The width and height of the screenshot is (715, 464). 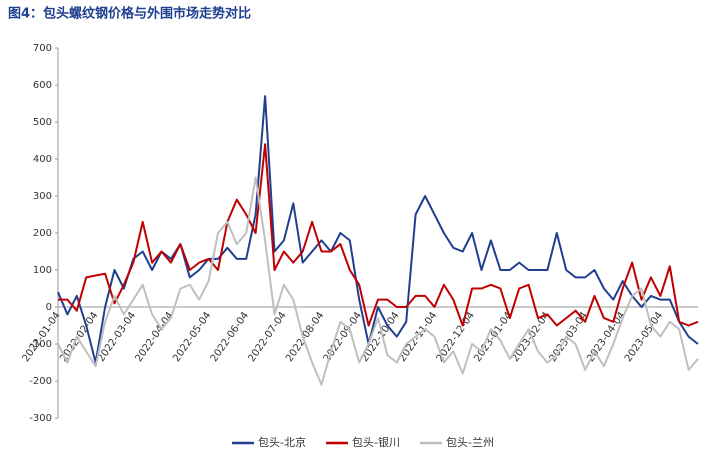 What do you see at coordinates (40, 381) in the screenshot?
I see `y-tick-label: -200` at bounding box center [40, 381].